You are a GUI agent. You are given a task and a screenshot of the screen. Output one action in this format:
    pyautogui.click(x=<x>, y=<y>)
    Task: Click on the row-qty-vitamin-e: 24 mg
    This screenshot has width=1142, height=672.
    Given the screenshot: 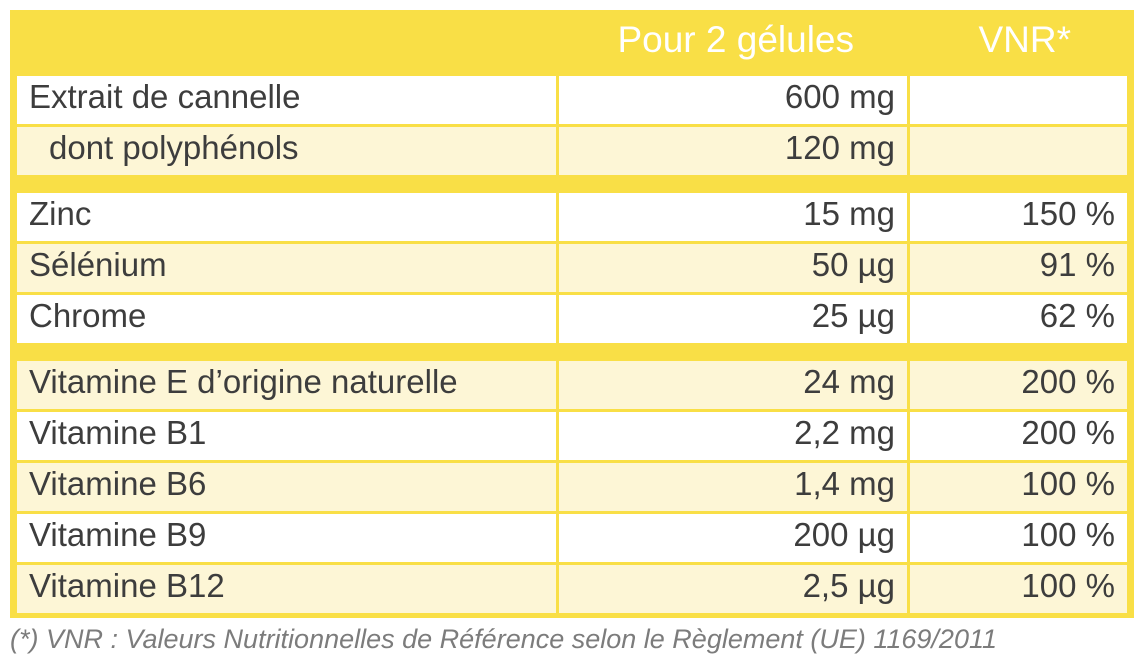 What is the action you would take?
    pyautogui.click(x=733, y=385)
    